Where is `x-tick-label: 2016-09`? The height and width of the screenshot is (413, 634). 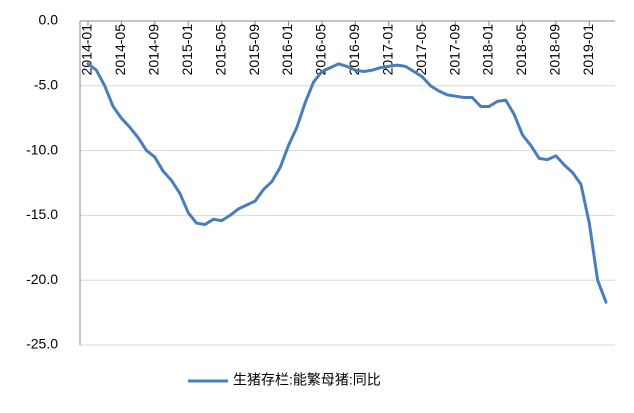 x-tick-label: 2016-09 is located at coordinates (354, 50).